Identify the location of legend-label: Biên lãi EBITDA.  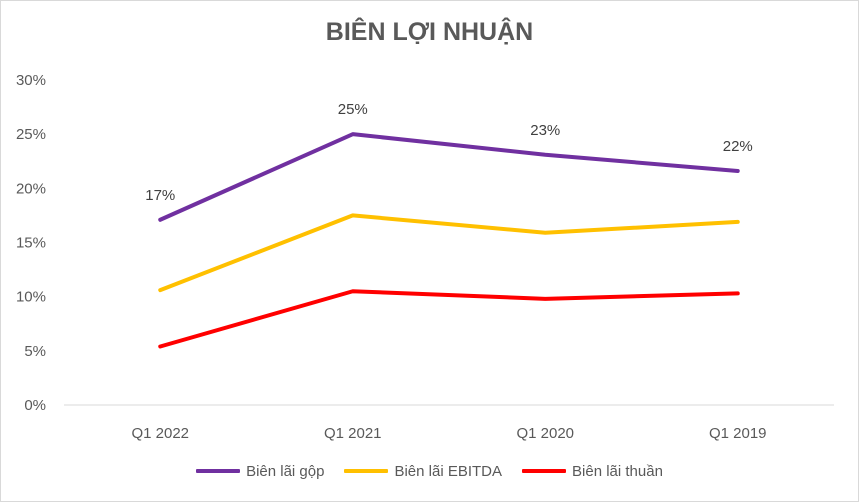
(448, 471).